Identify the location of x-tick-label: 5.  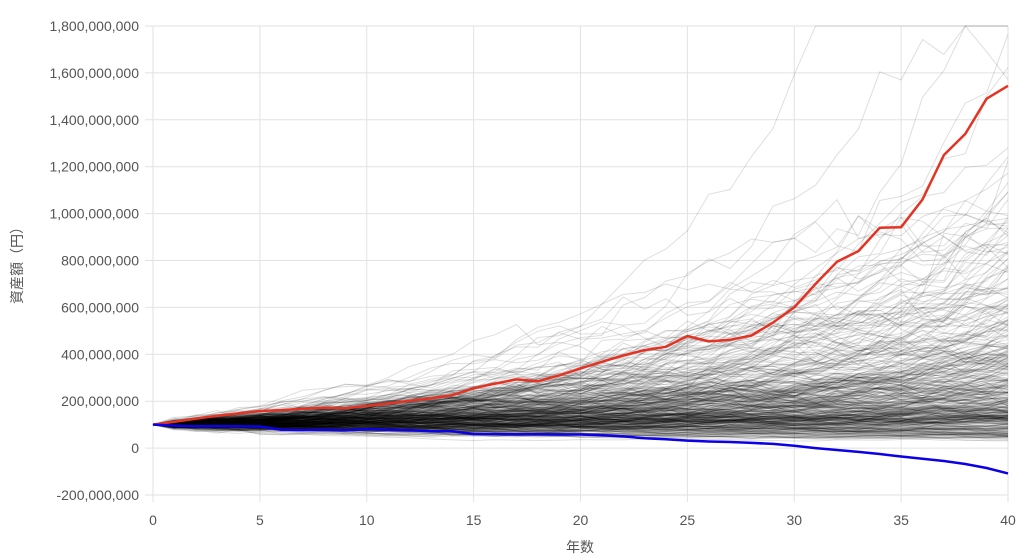
(260, 520).